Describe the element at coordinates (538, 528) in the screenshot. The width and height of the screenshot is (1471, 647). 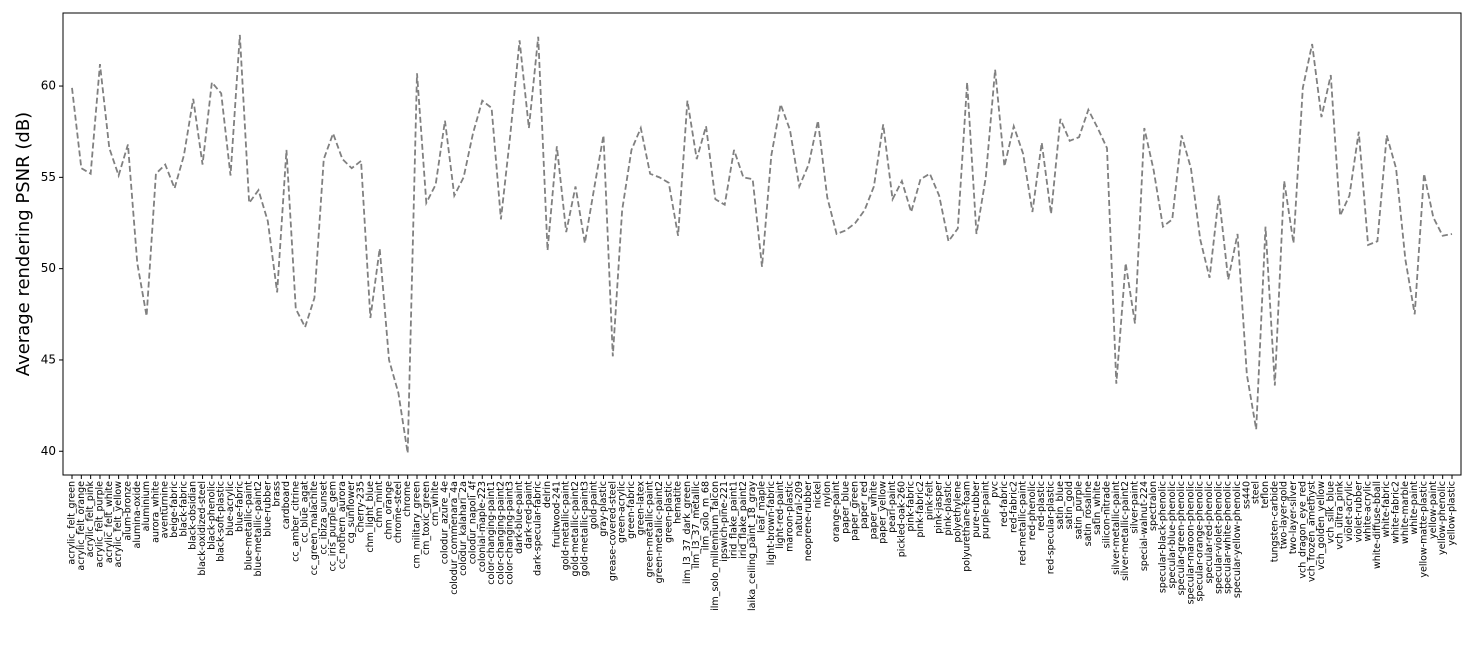
I see `x-tick-label: dark-specular-fabric` at that location.